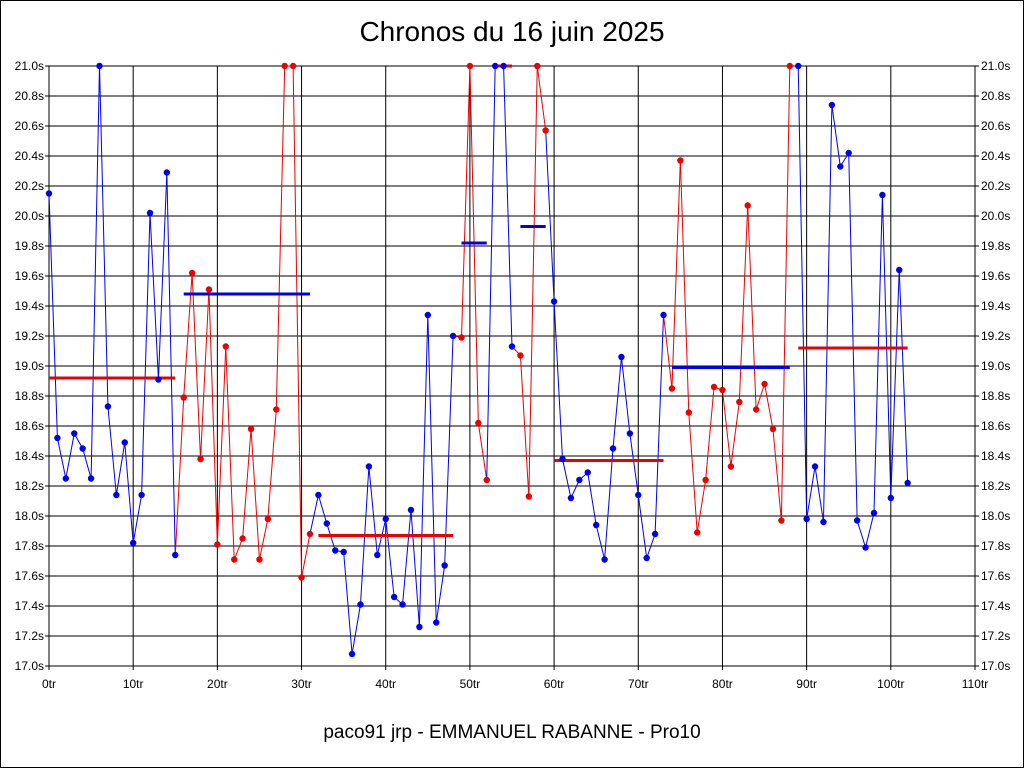 The image size is (1024, 768). Describe the element at coordinates (29, 516) in the screenshot. I see `y-tick-label-left: 18.0s` at that location.